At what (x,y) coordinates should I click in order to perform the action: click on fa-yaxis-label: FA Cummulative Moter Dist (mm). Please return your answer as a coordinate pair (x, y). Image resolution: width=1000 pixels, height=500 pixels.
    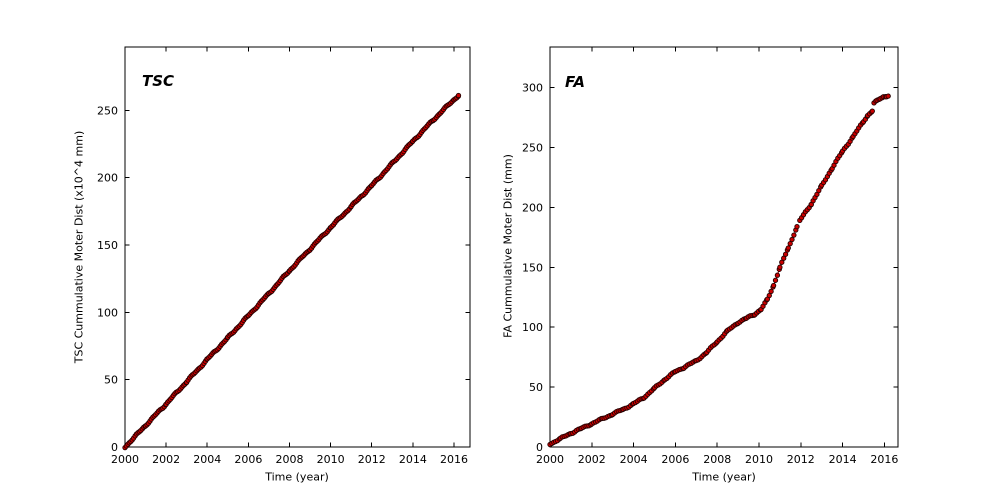
    Looking at the image, I should click on (508, 246).